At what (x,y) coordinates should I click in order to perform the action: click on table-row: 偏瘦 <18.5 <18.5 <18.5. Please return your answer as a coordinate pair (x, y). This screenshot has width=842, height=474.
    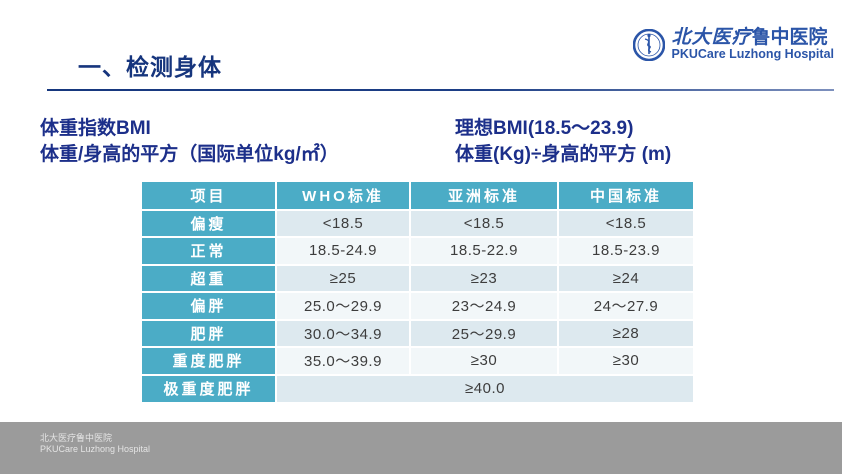
    Looking at the image, I should click on (417, 223).